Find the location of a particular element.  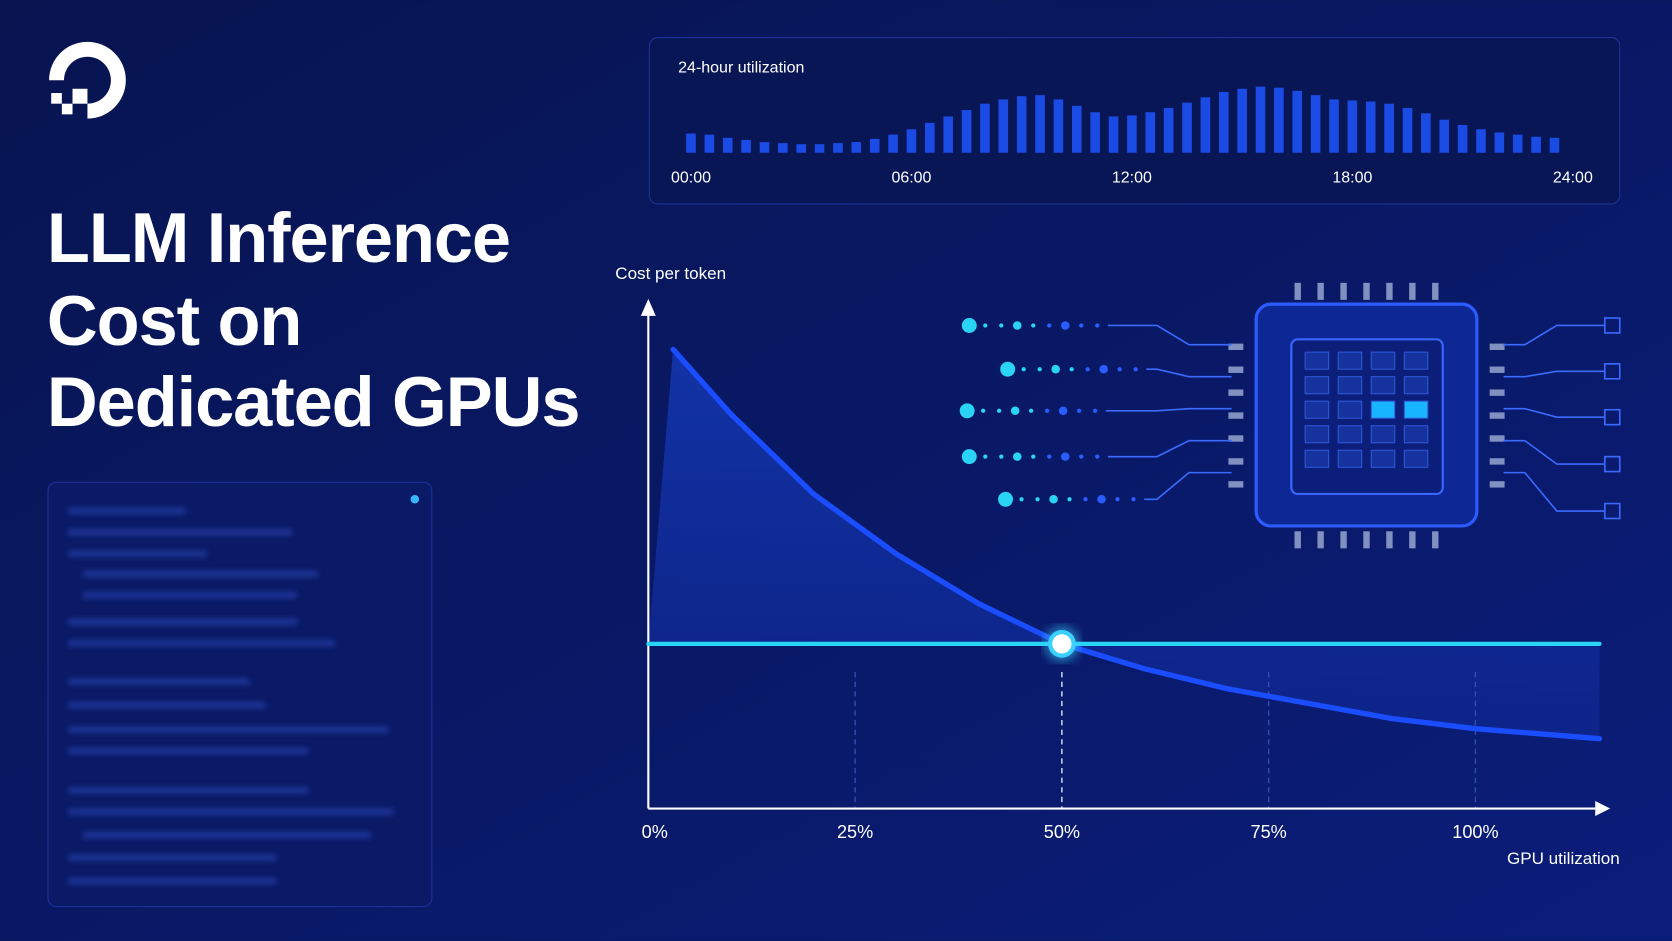

x-axis-label: GPU utilization is located at coordinates (1563, 858).